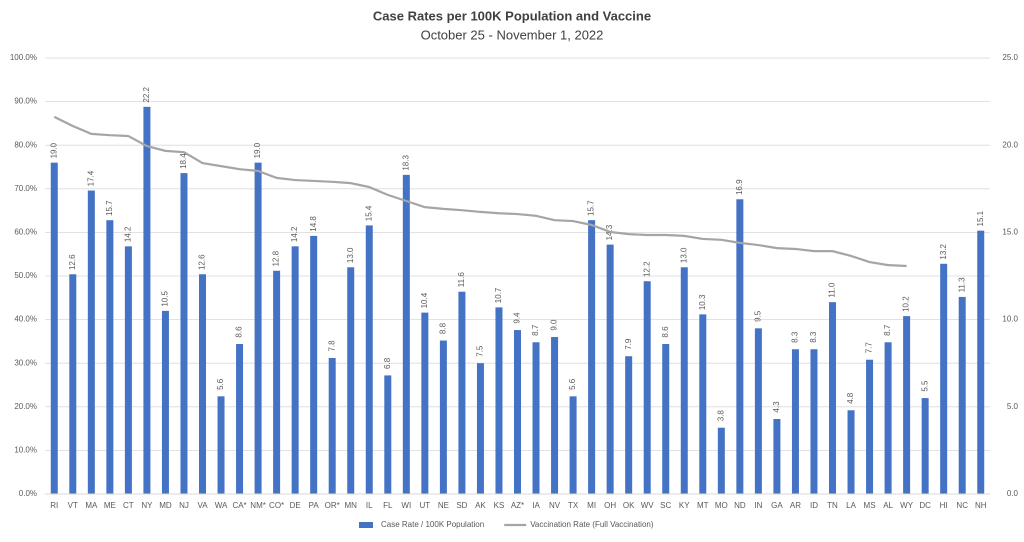 The image size is (1024, 542). What do you see at coordinates (517, 505) in the screenshot?
I see `x-tick-label: AZ*` at bounding box center [517, 505].